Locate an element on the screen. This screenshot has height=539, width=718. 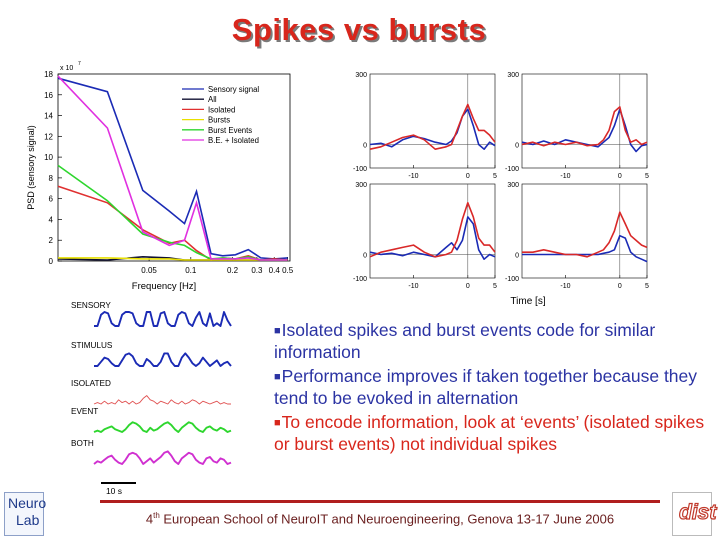
trace-label-stimulus: STIMULUS is located at coordinates (92, 345).